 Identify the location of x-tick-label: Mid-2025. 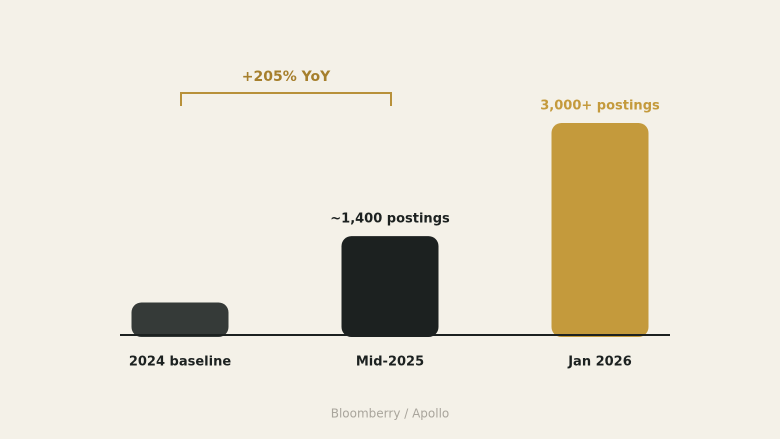
(390, 362).